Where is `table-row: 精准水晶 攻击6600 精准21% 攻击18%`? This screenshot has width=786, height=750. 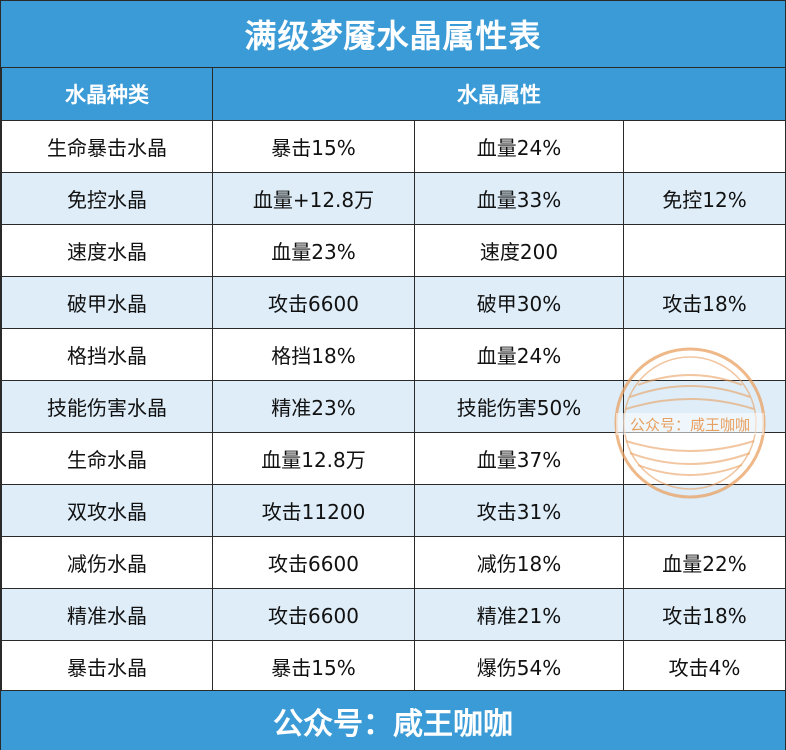 table-row: 精准水晶 攻击6600 精准21% 攻击18% is located at coordinates (393, 614).